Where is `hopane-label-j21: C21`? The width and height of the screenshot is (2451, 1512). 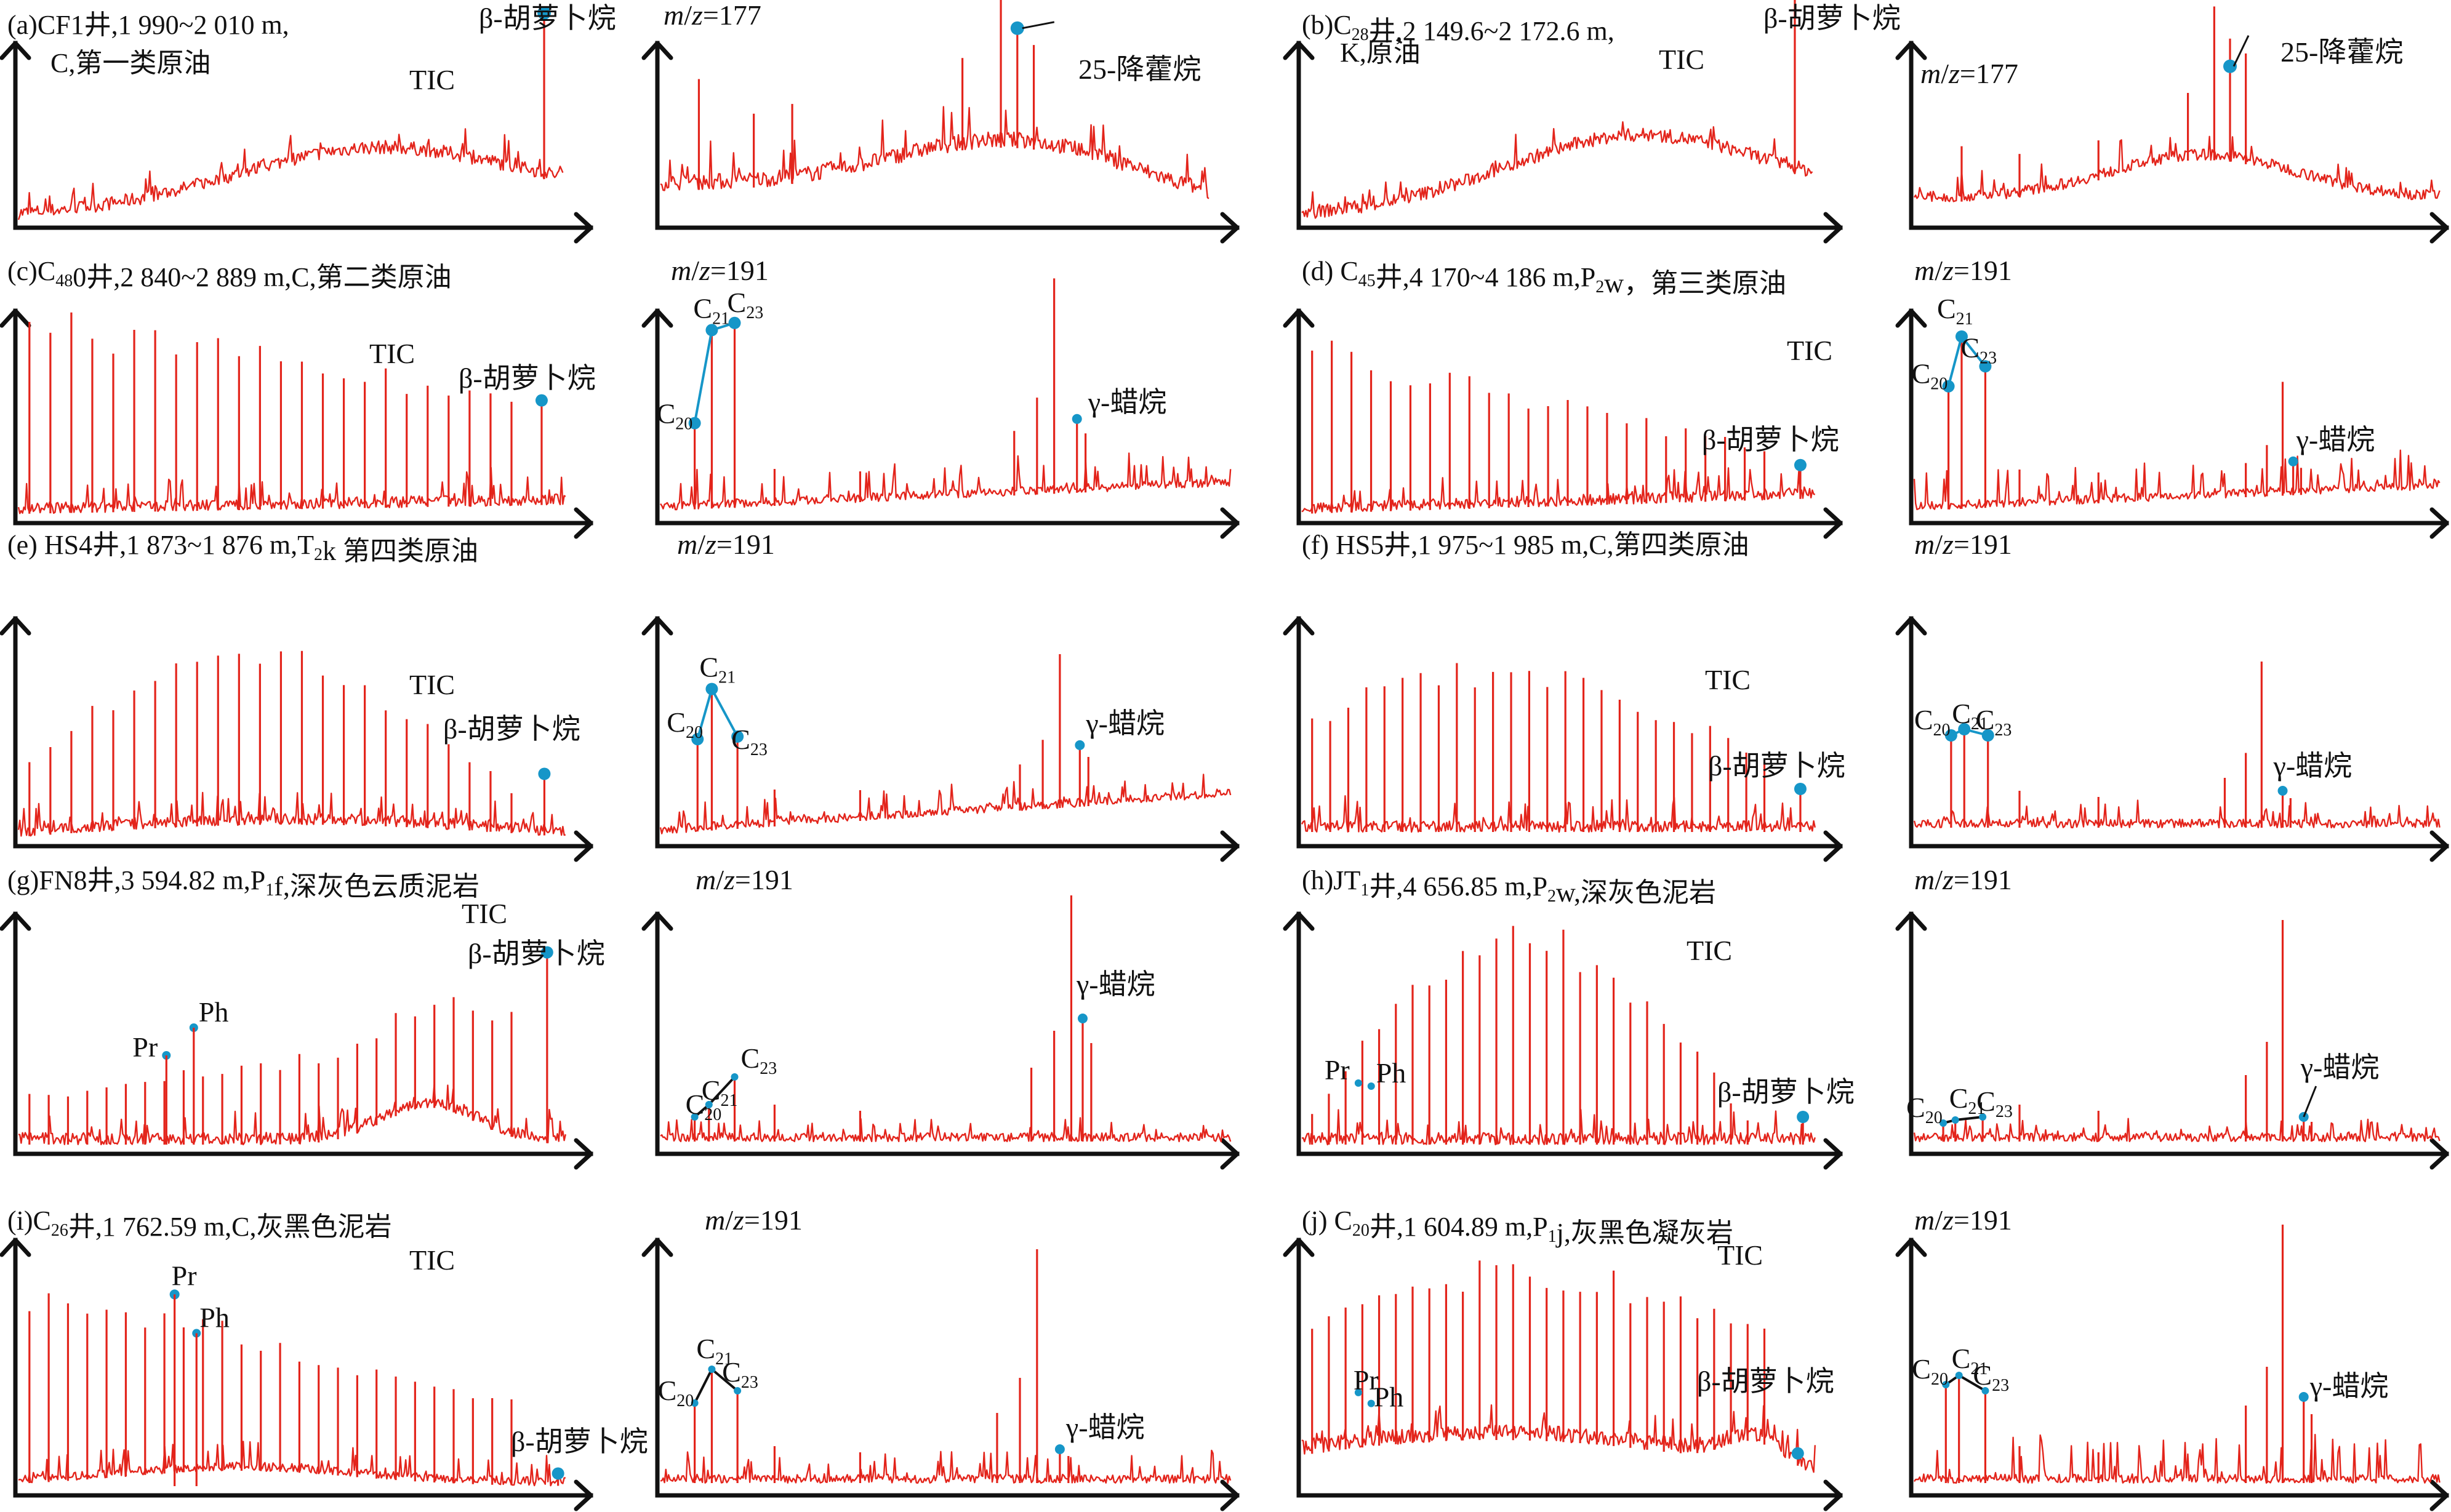
hopane-label-j21: C21 is located at coordinates (1970, 1360).